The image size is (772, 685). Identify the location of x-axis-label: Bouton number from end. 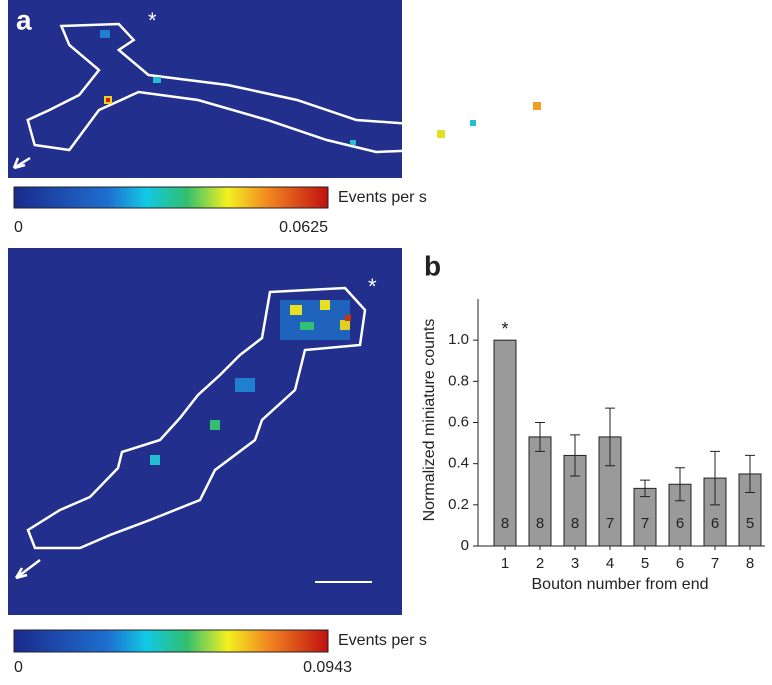
(620, 584).